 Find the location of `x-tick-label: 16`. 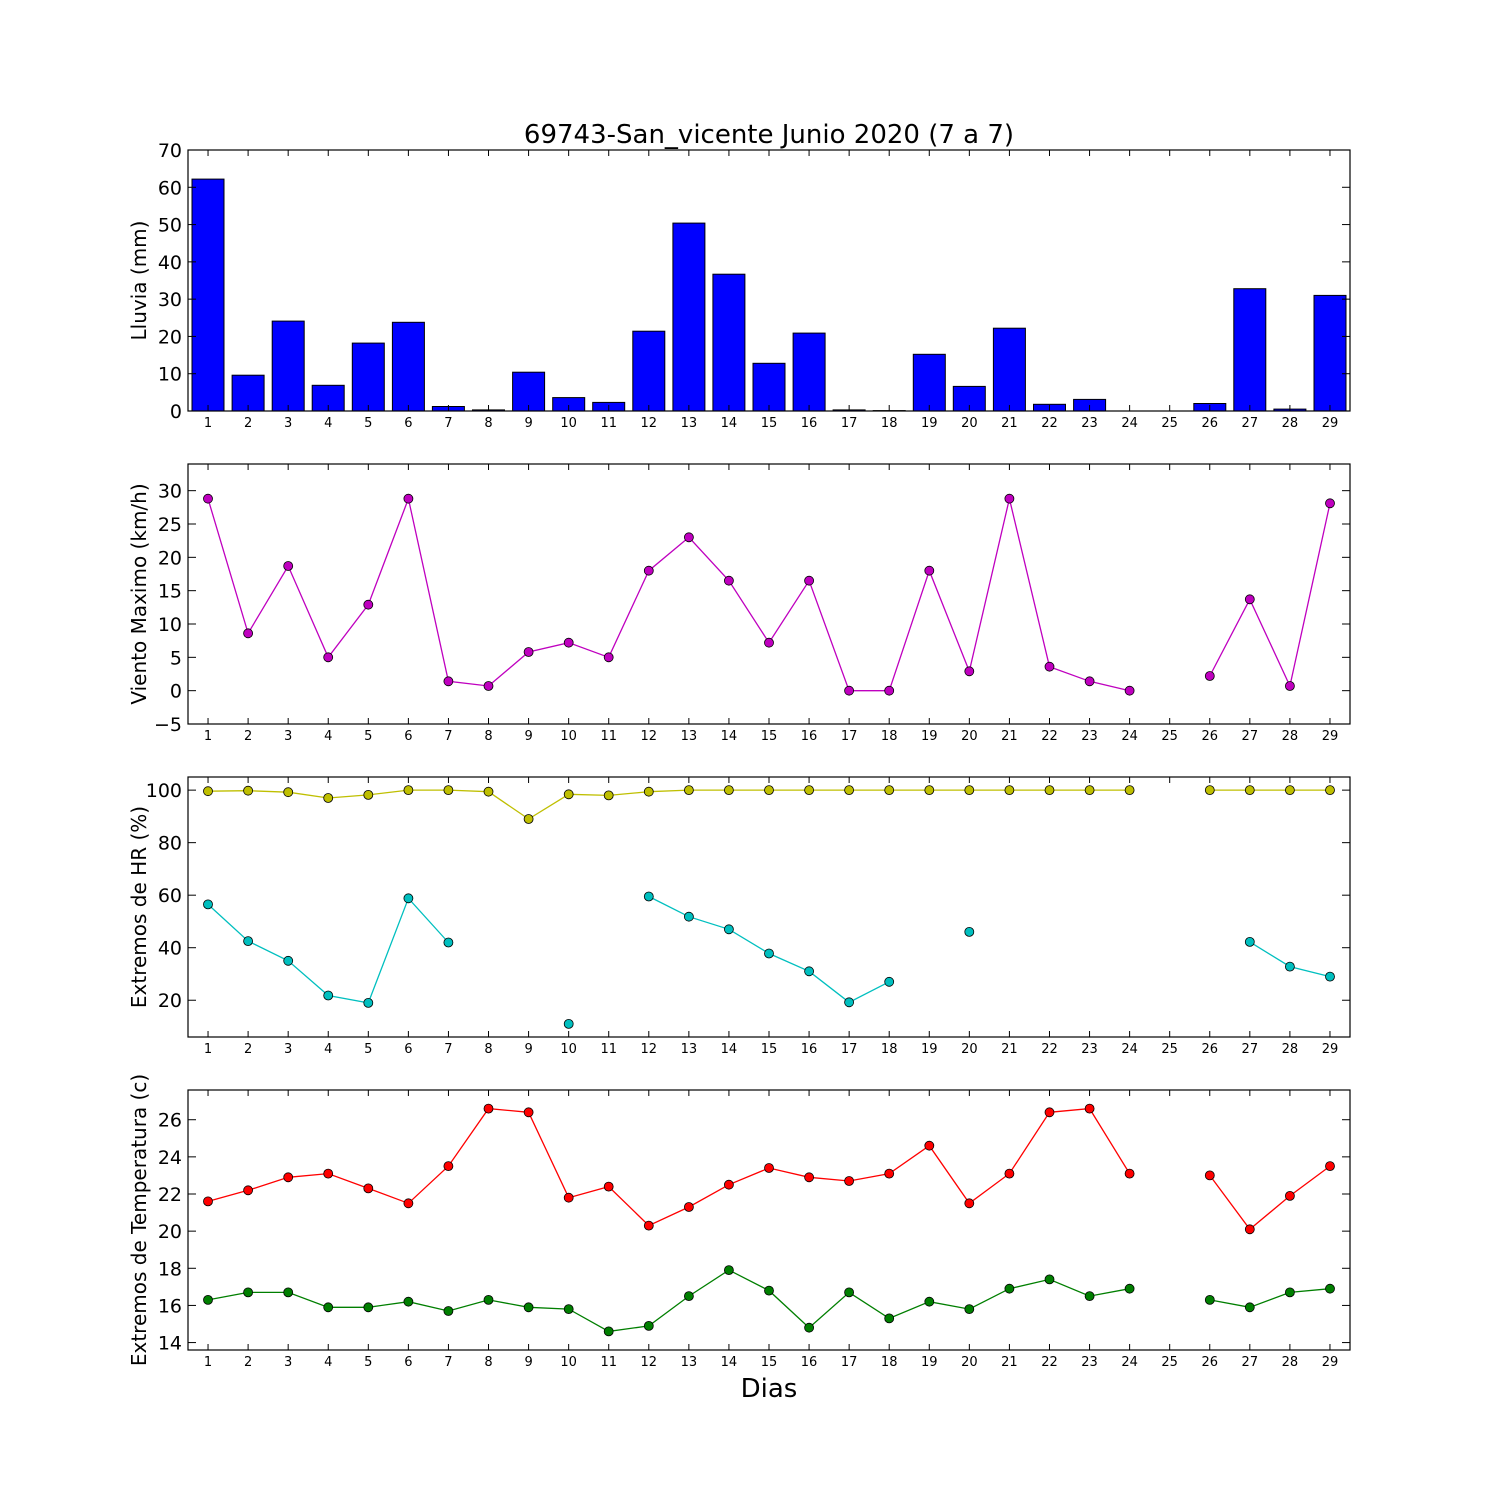

x-tick-label: 16 is located at coordinates (809, 1362).